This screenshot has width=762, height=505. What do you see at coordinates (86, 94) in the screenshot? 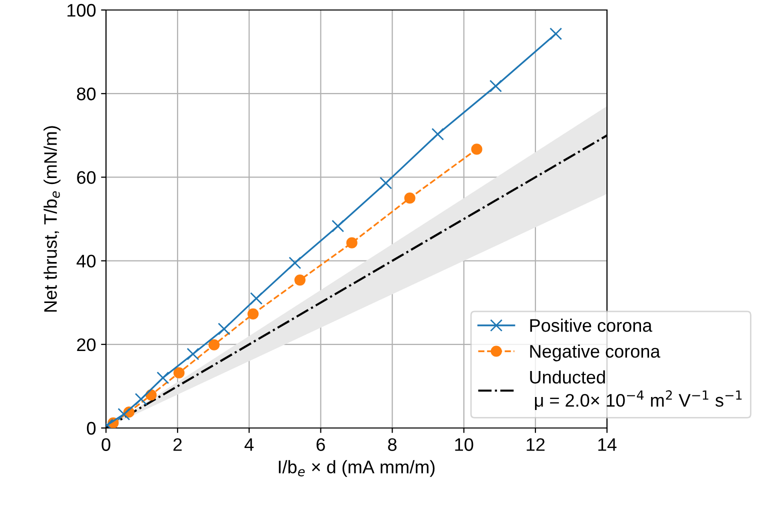
I see `y-tick-label: 80` at bounding box center [86, 94].